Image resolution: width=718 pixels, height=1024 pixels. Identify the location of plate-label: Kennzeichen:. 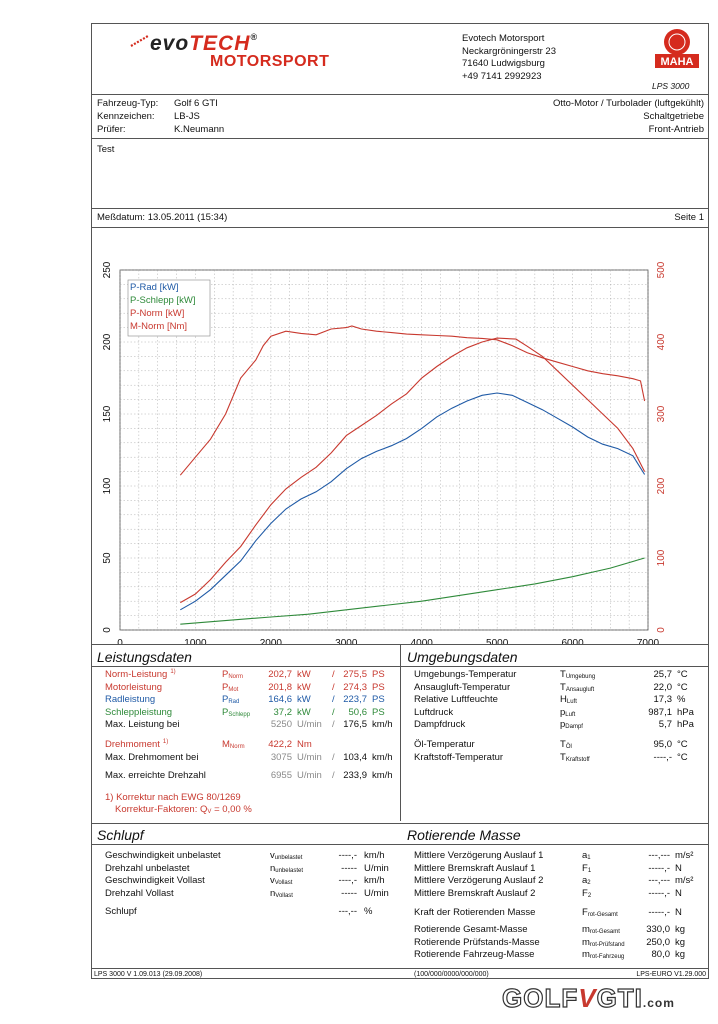
(126, 116).